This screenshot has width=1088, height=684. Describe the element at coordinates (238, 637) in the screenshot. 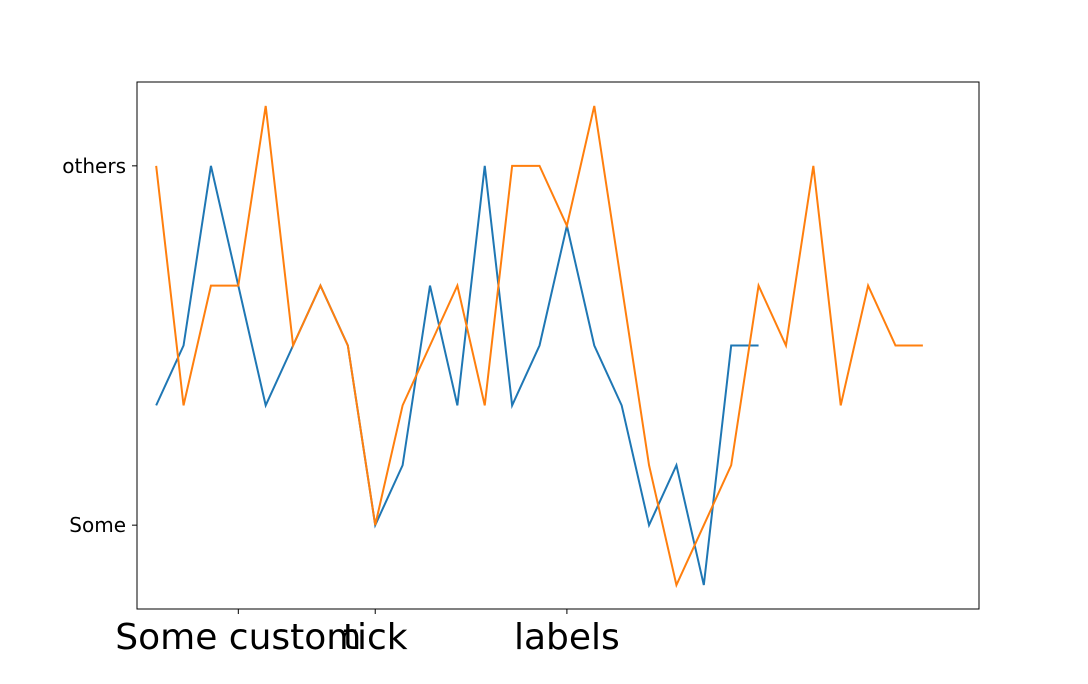

I see `x-tick-label: Some custom` at that location.